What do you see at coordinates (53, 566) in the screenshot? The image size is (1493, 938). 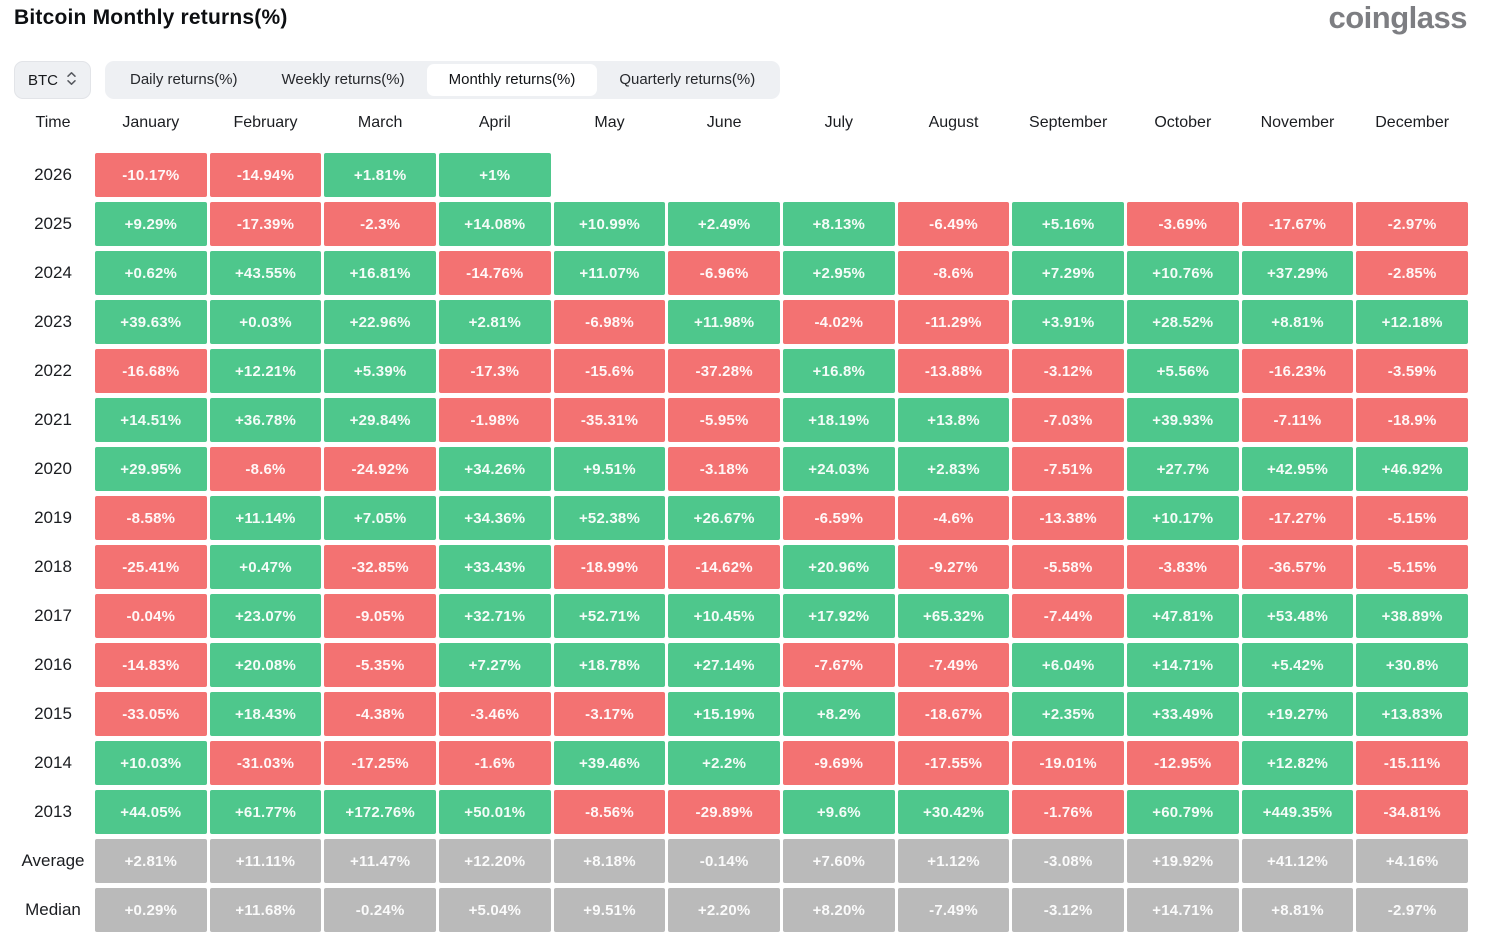 I see `row-label: 2018` at bounding box center [53, 566].